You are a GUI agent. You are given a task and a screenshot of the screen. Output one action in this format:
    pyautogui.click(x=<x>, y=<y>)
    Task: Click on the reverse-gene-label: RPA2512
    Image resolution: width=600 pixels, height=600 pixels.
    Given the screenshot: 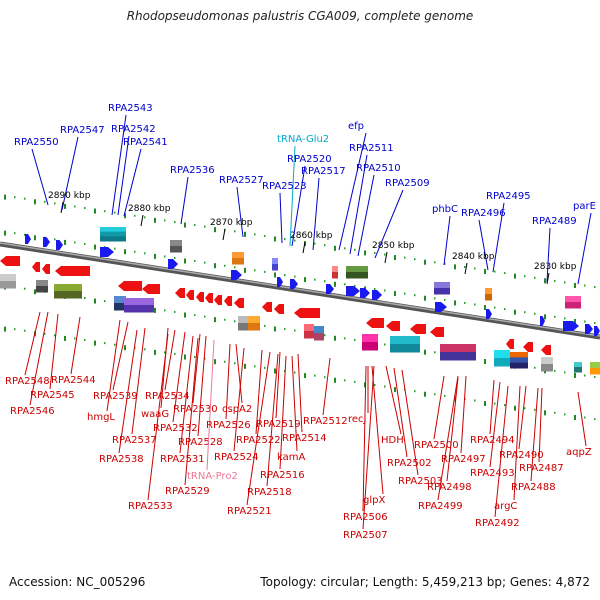 What is the action you would take?
    pyautogui.click(x=325, y=421)
    